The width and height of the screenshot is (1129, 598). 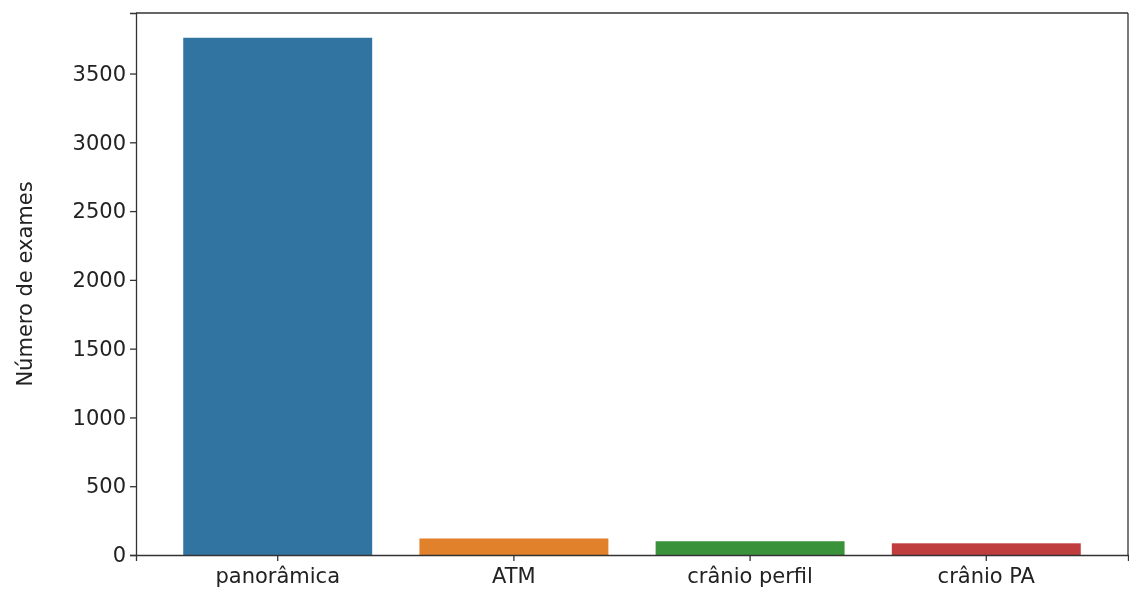 I want to click on y-tick-label: 1500, so click(x=99, y=348).